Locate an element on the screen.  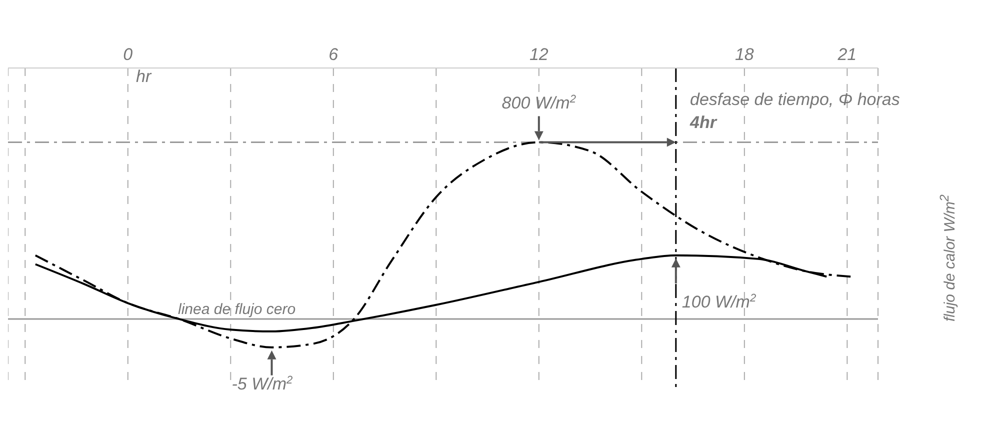
annotation: -5 W/m$^{2}$ is located at coordinates (262, 384).